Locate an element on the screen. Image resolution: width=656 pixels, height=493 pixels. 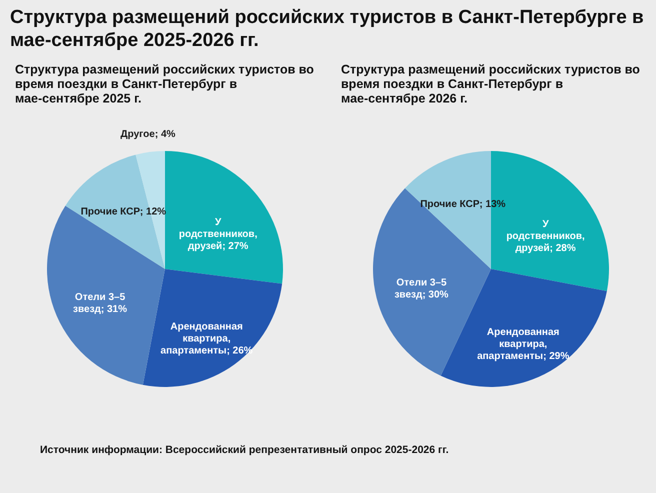
slice-label: У родственников, друзей; 27% is located at coordinates (218, 234).